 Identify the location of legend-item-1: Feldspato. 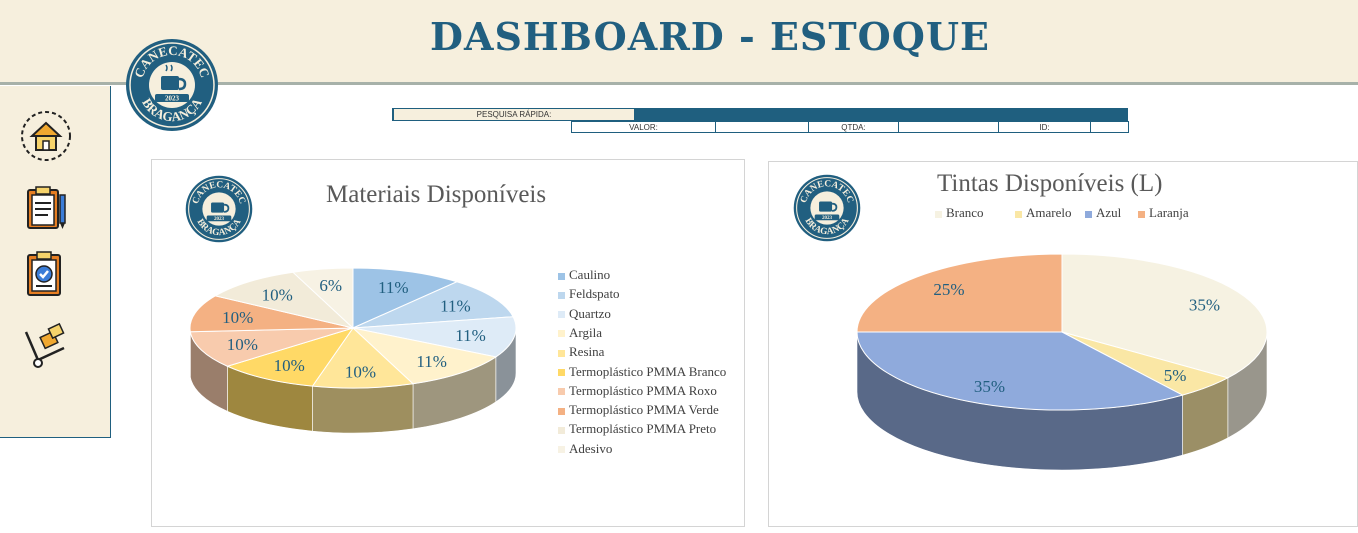
(589, 294).